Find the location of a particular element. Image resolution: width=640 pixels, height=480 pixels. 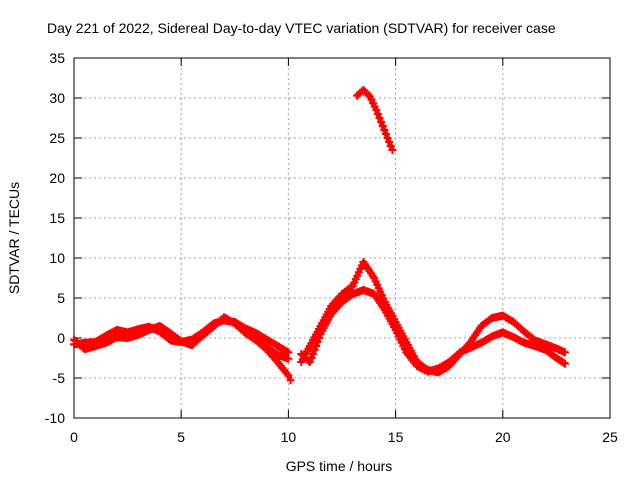

y-tick-label: 30 is located at coordinates (57, 98).